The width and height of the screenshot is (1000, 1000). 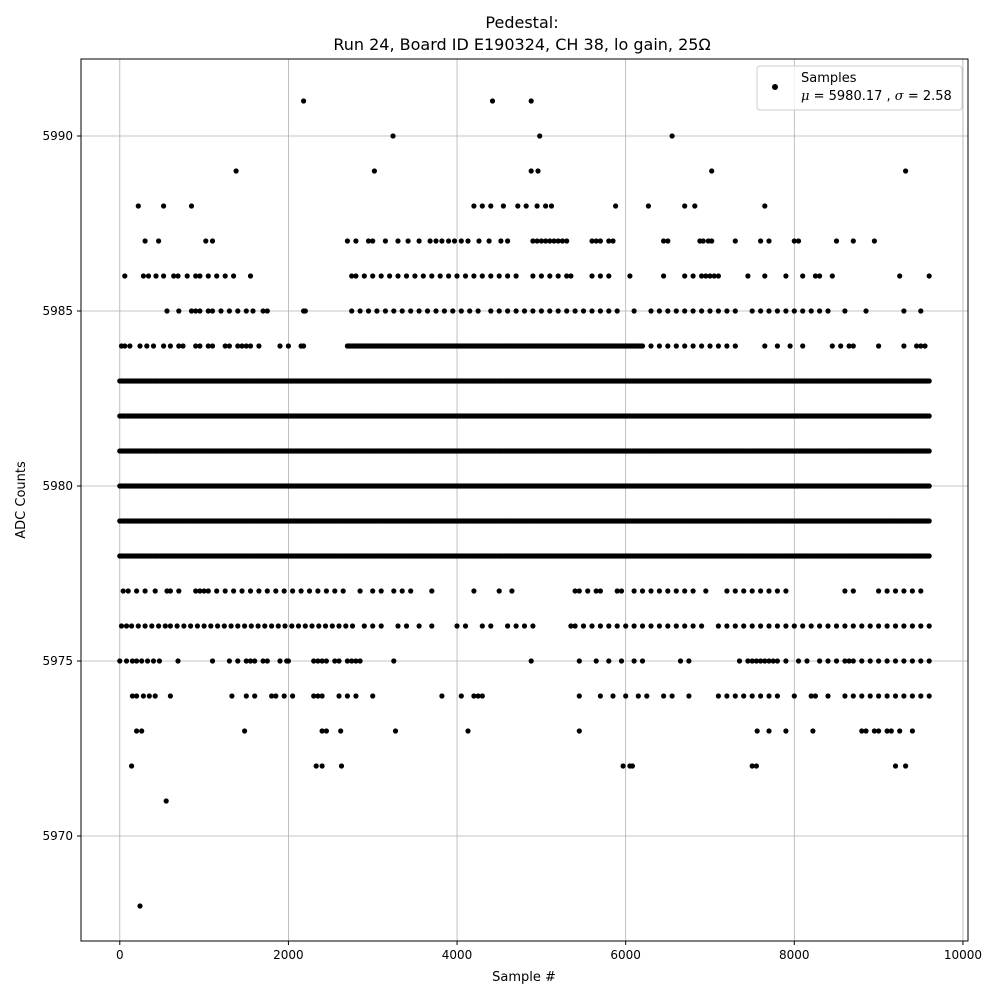 I want to click on y-axis-label: ADC Counts, so click(x=21, y=500).